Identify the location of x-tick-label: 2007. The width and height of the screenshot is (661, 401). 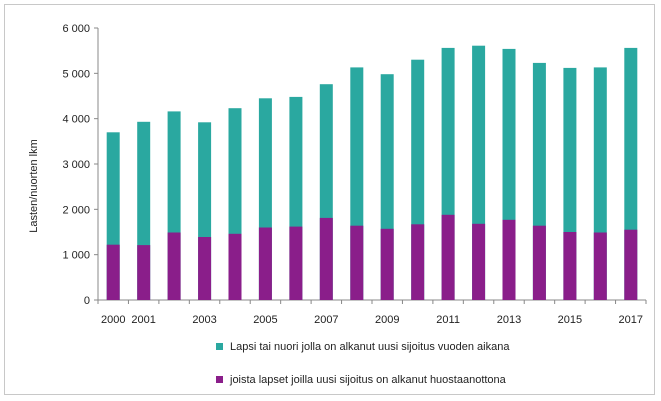
(326, 320).